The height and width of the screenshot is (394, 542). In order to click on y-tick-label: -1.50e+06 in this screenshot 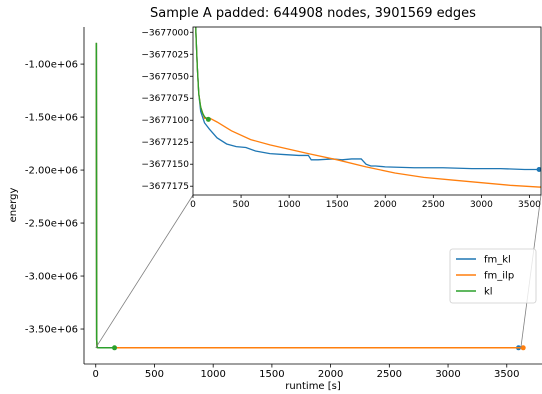, I will do `click(51, 118)`.